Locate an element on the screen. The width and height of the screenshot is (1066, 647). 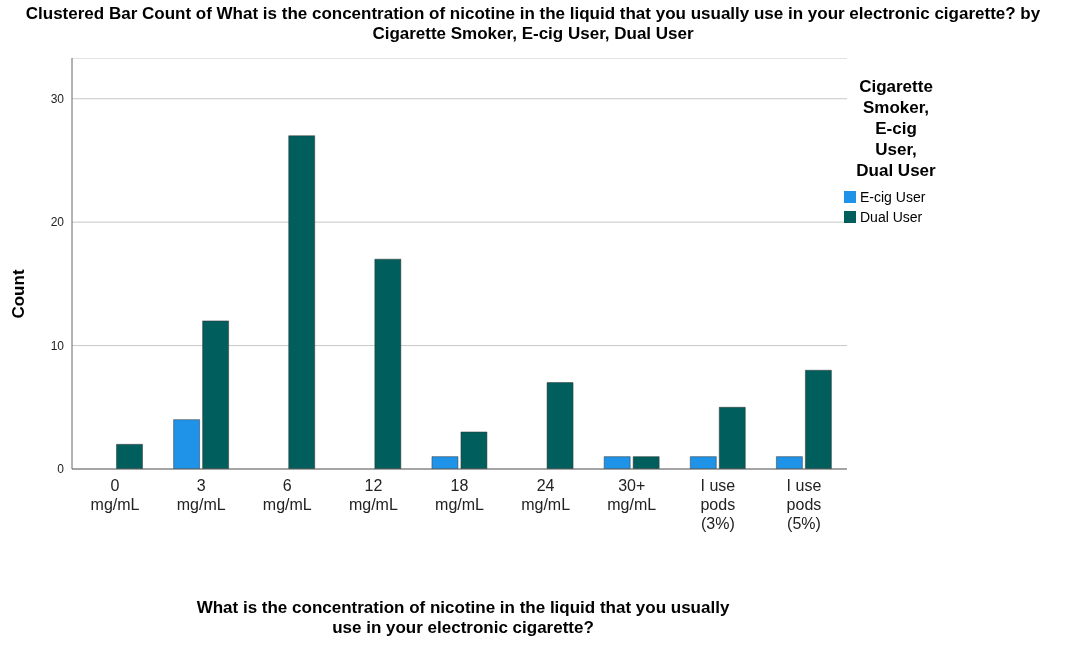
legend-label: Dual User is located at coordinates (891, 217).